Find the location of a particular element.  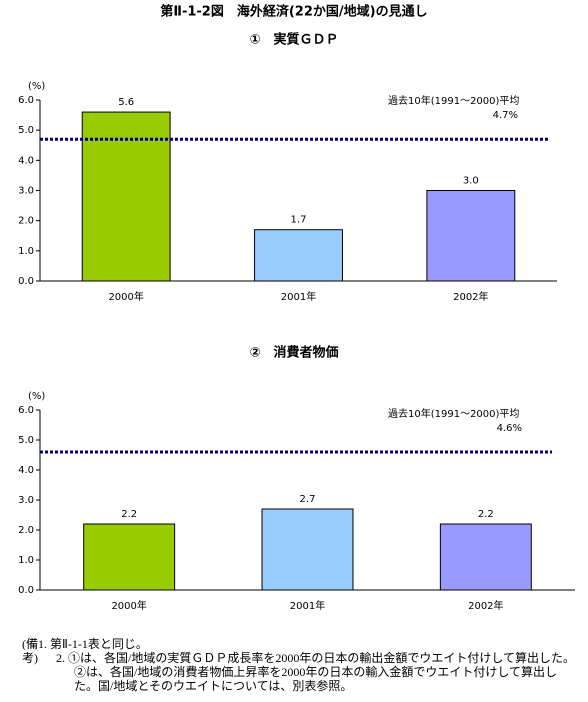

data-label: 5.6 is located at coordinates (126, 102).